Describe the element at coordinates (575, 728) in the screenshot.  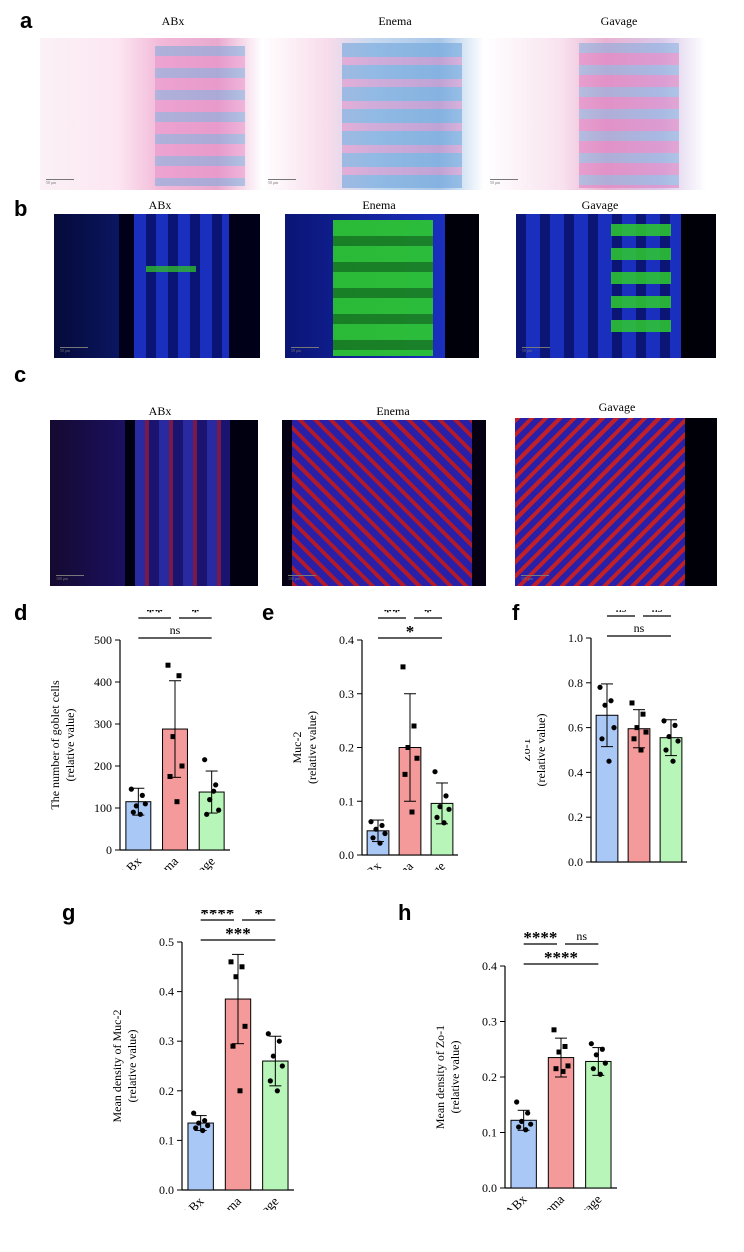
I see `y-tick-label: 0.6` at that location.